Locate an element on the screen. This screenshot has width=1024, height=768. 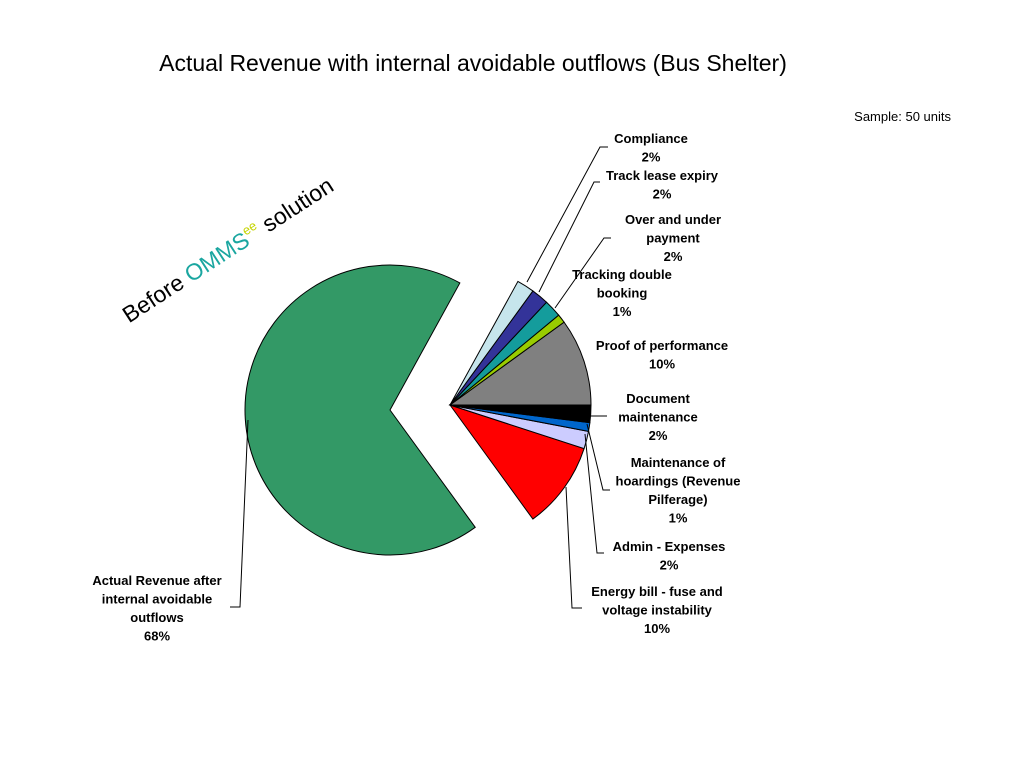
slice-label: Over and under payment 2% is located at coordinates (673, 238).